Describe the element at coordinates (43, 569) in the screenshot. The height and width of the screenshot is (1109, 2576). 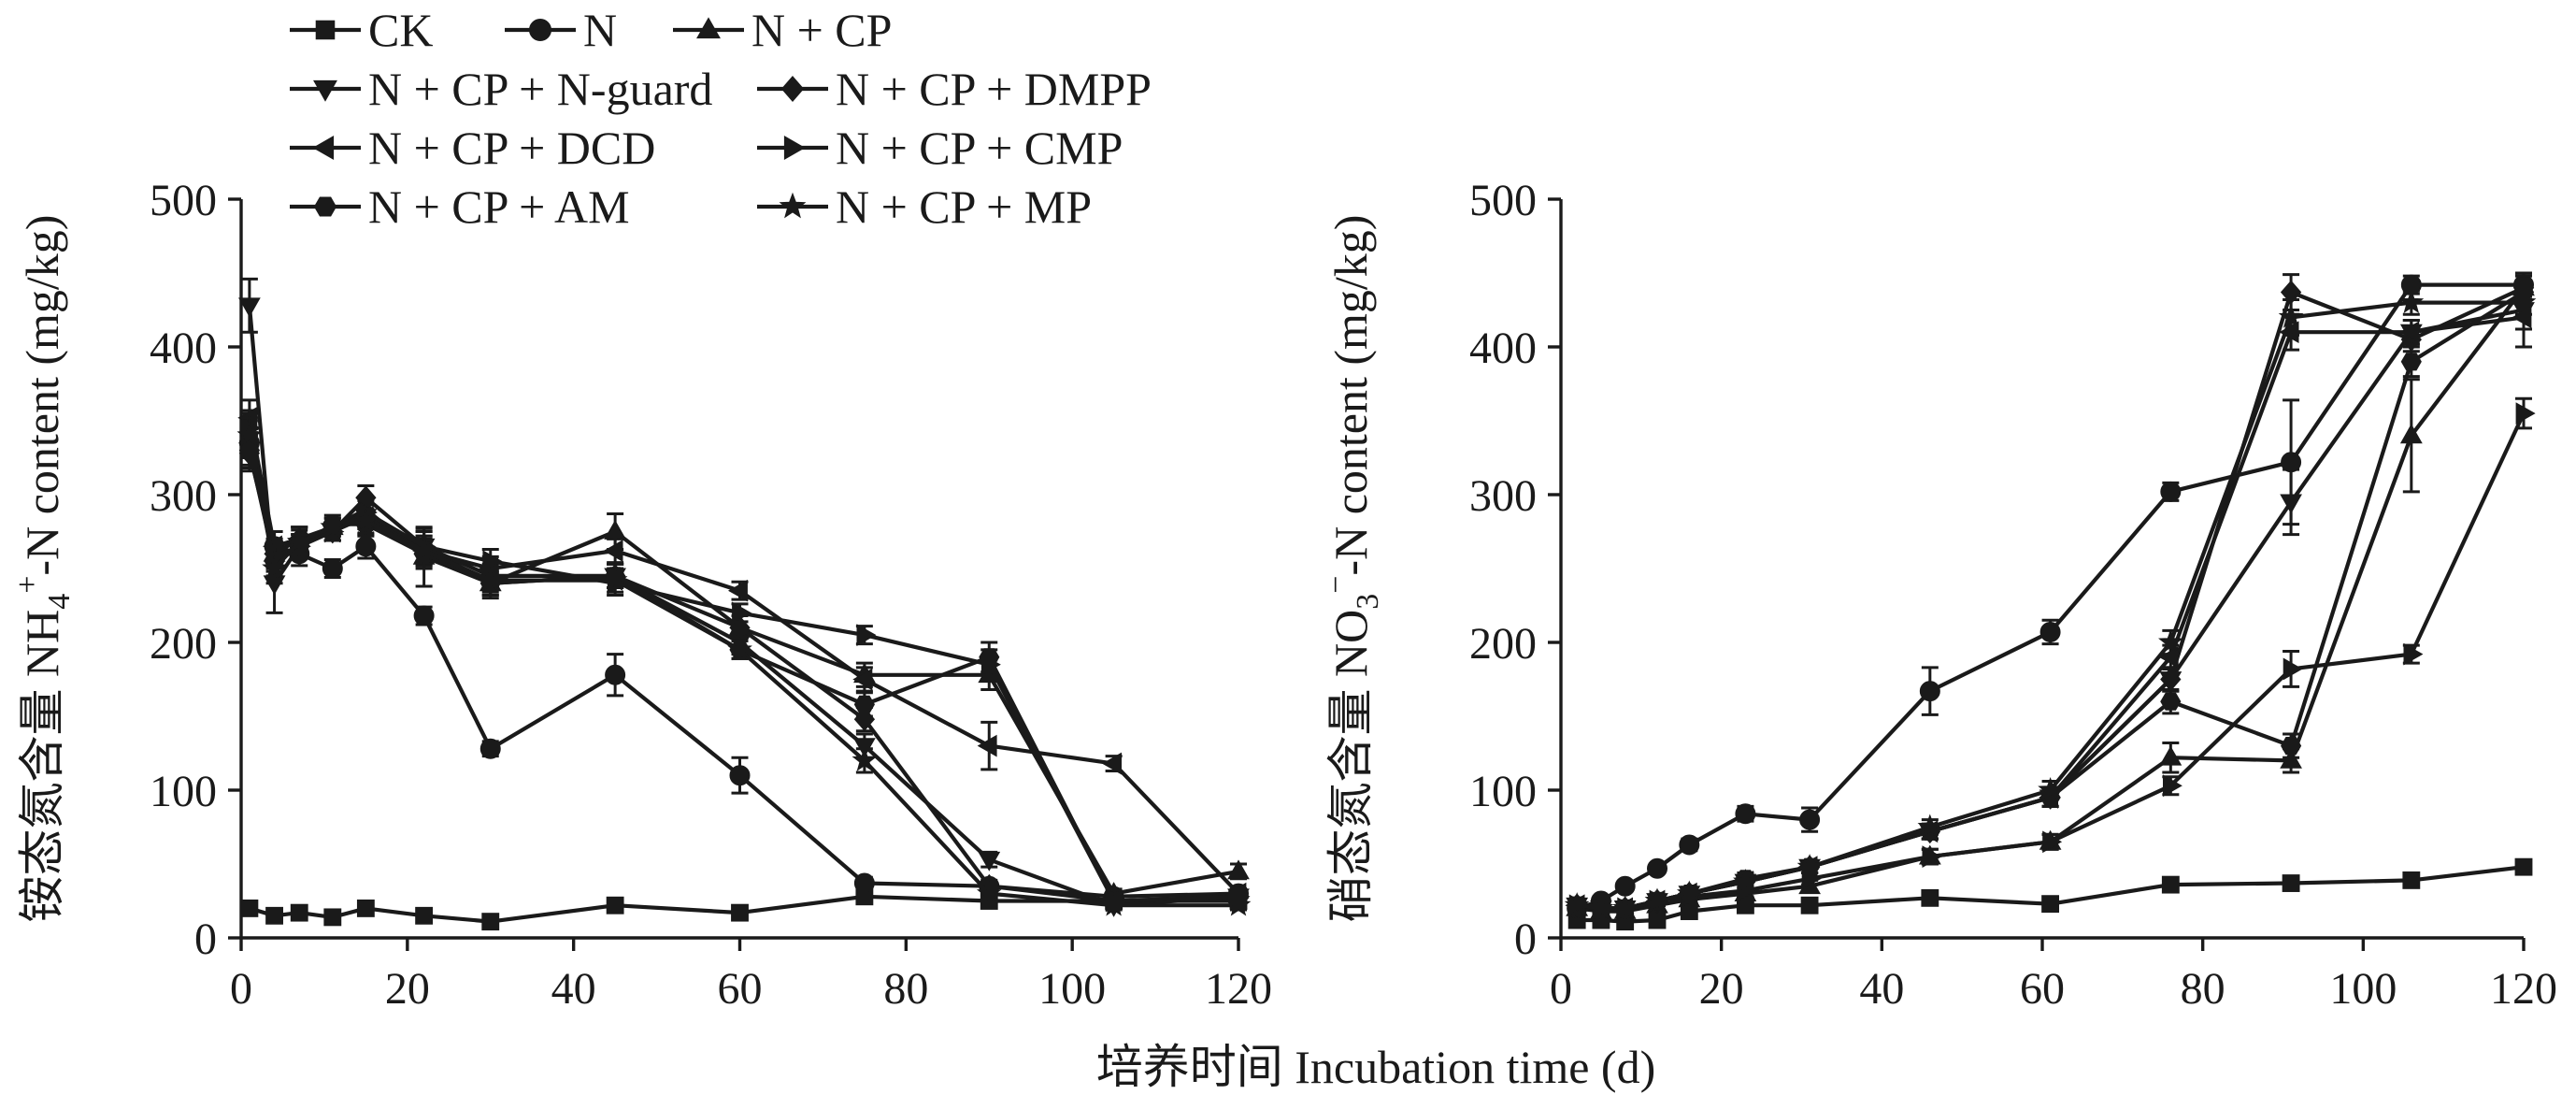
I see `y-axis-title: 铵态氮含量 NH4+-N content (mg/kg)` at that location.